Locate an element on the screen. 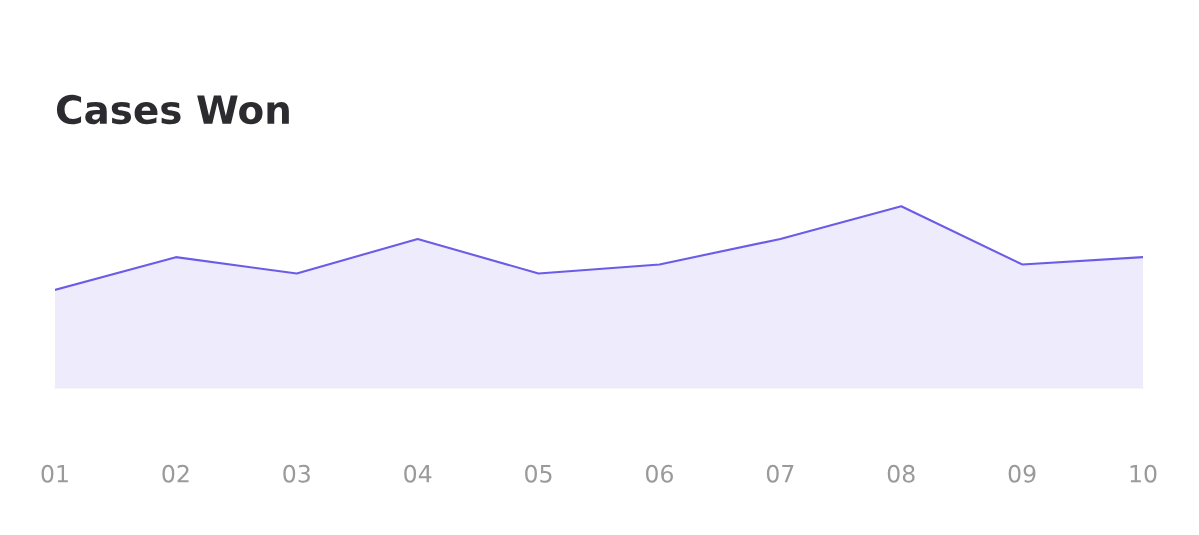 This screenshot has width=1199, height=535. x-tick-label: 06 is located at coordinates (659, 473).